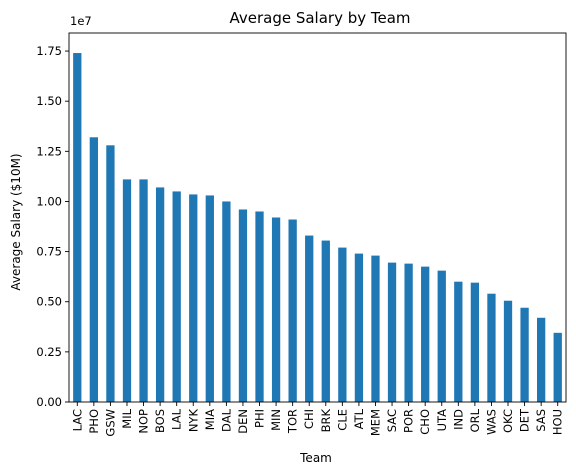 The image size is (576, 474). I want to click on bar-okc, so click(508, 351).